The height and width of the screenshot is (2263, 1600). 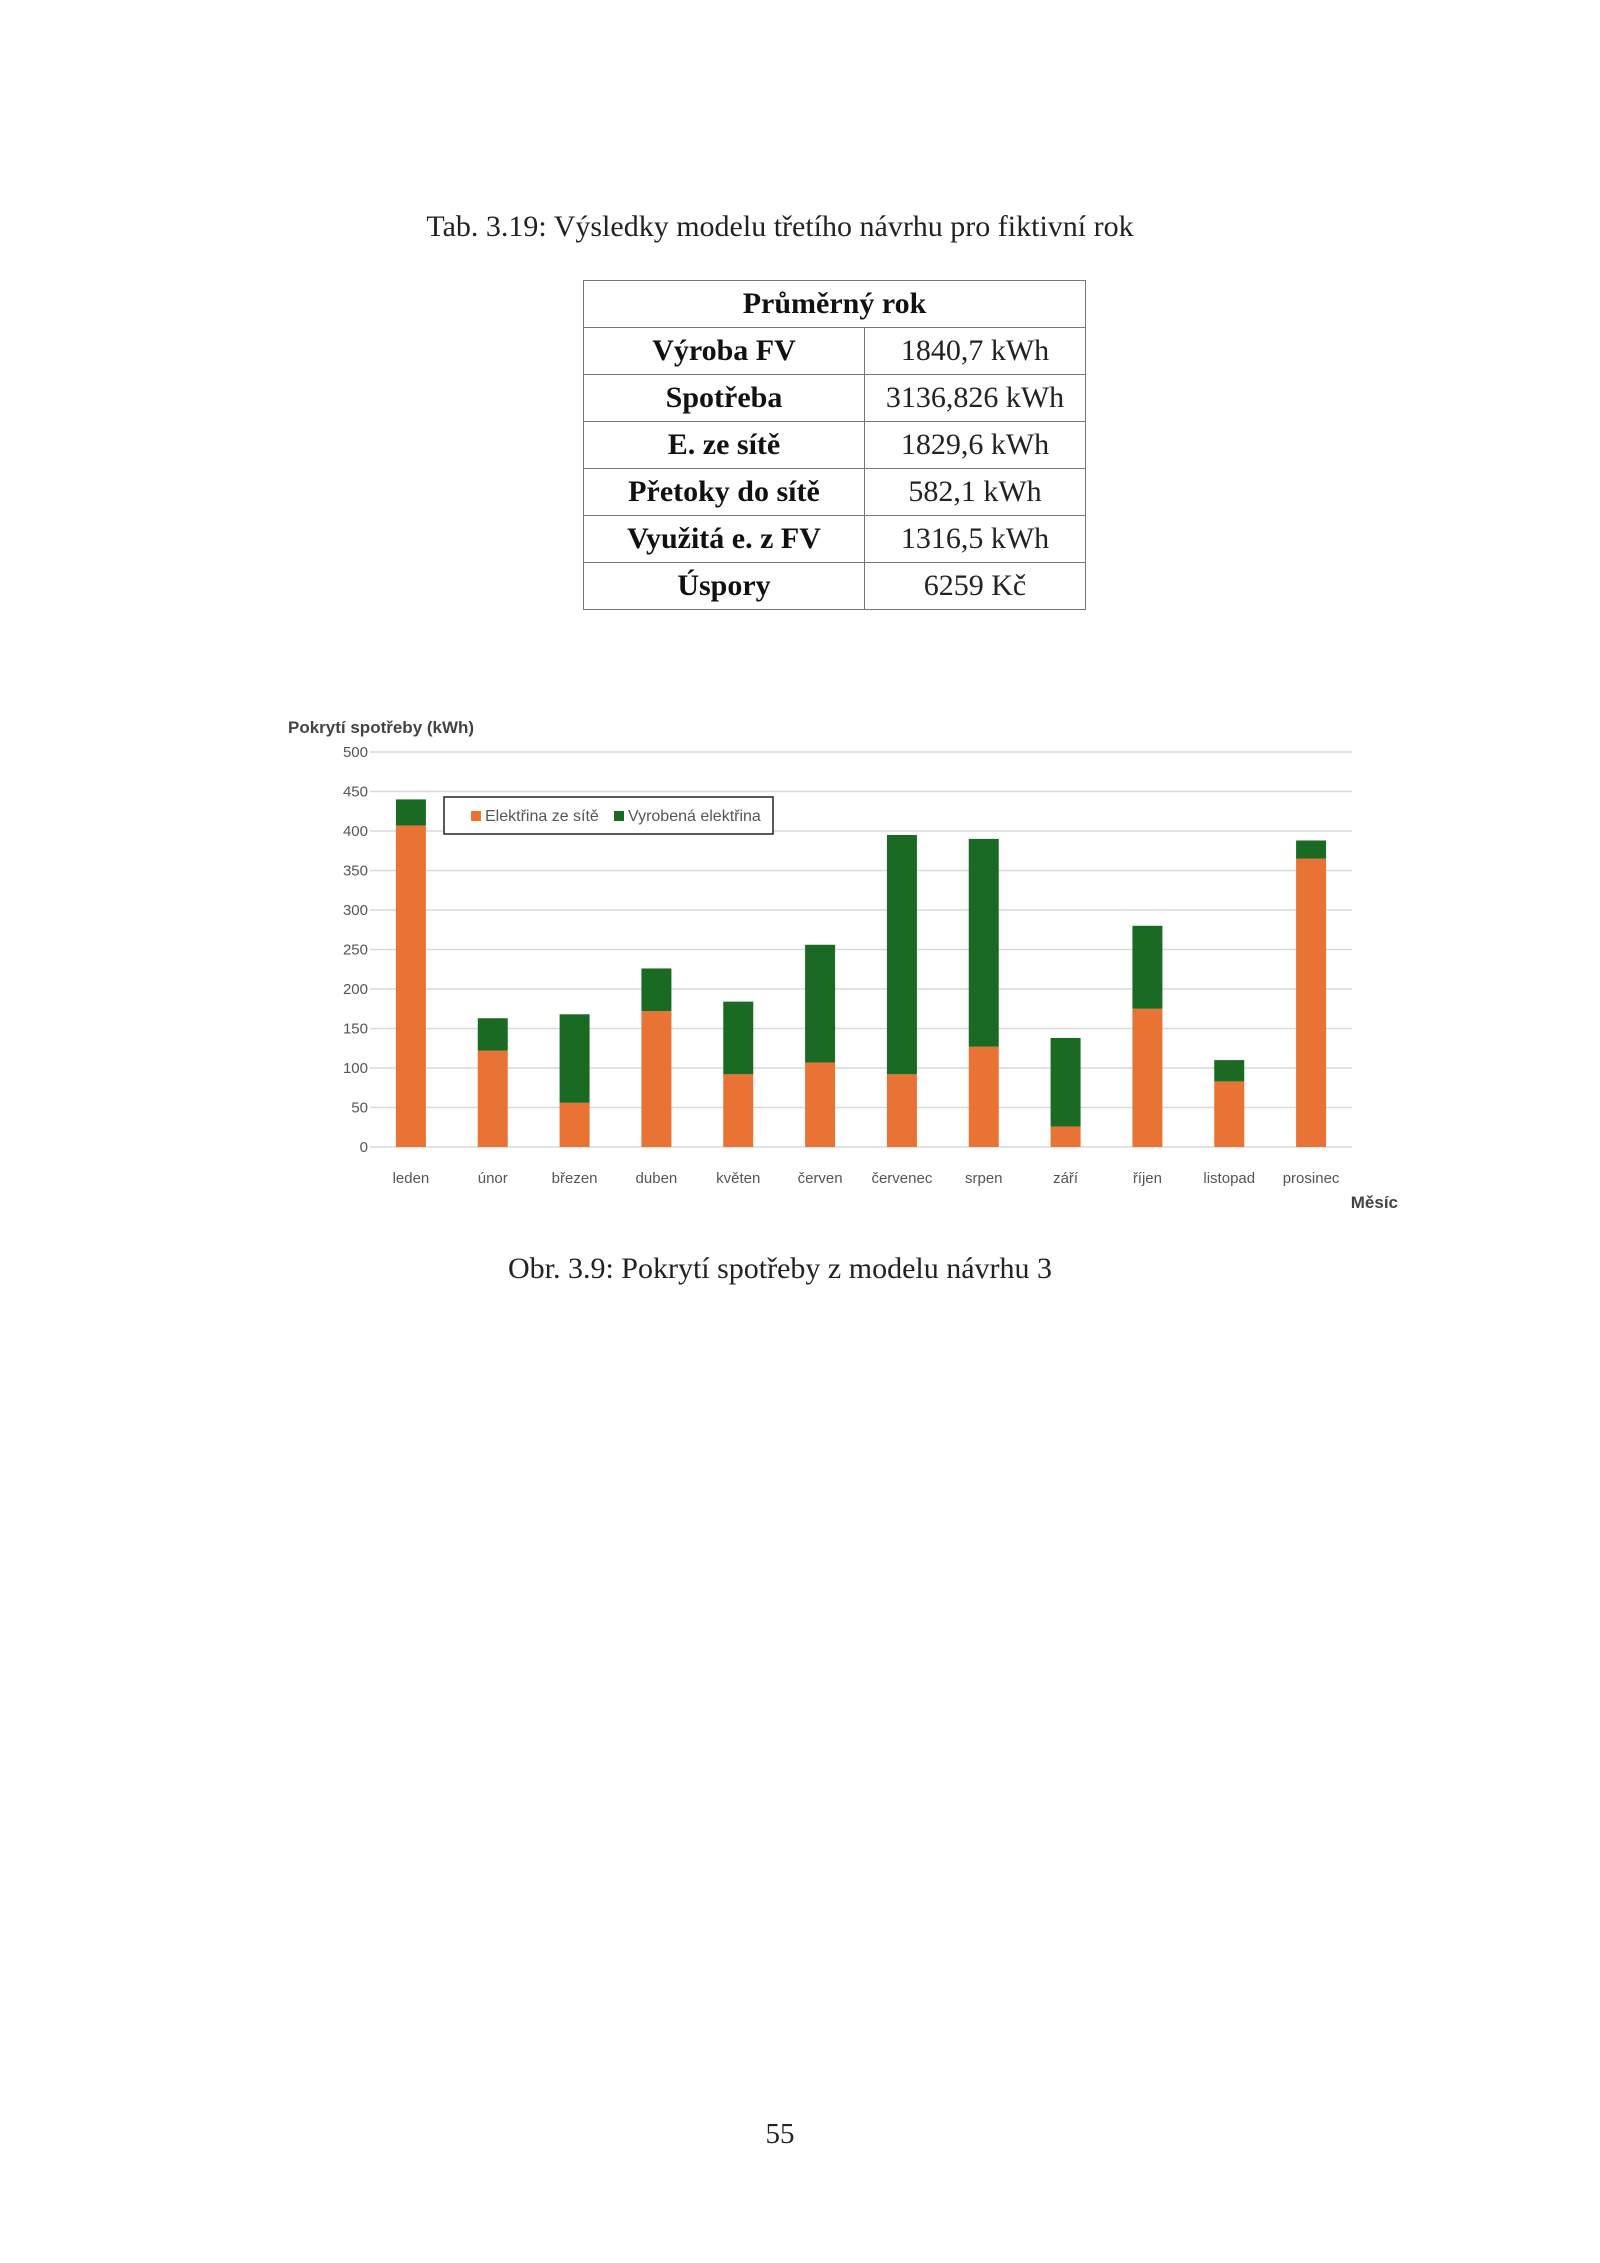 I want to click on row-value: 1829,6 kWh, so click(x=975, y=445).